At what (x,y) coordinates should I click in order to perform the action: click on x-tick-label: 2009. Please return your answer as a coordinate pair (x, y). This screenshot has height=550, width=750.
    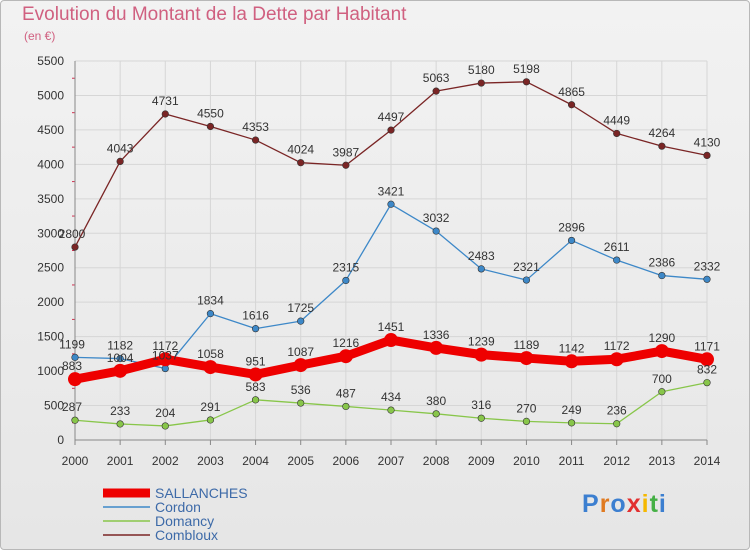
    Looking at the image, I should click on (481, 461).